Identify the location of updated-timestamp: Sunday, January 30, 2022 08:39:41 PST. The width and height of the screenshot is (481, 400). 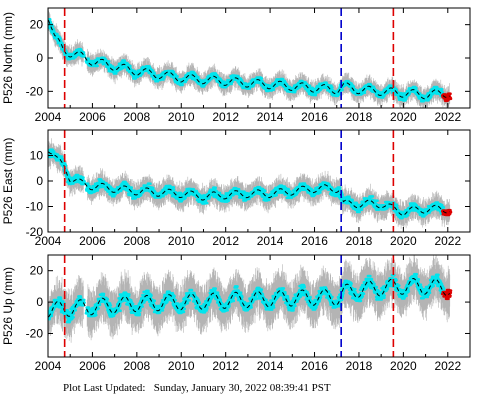
(242, 388).